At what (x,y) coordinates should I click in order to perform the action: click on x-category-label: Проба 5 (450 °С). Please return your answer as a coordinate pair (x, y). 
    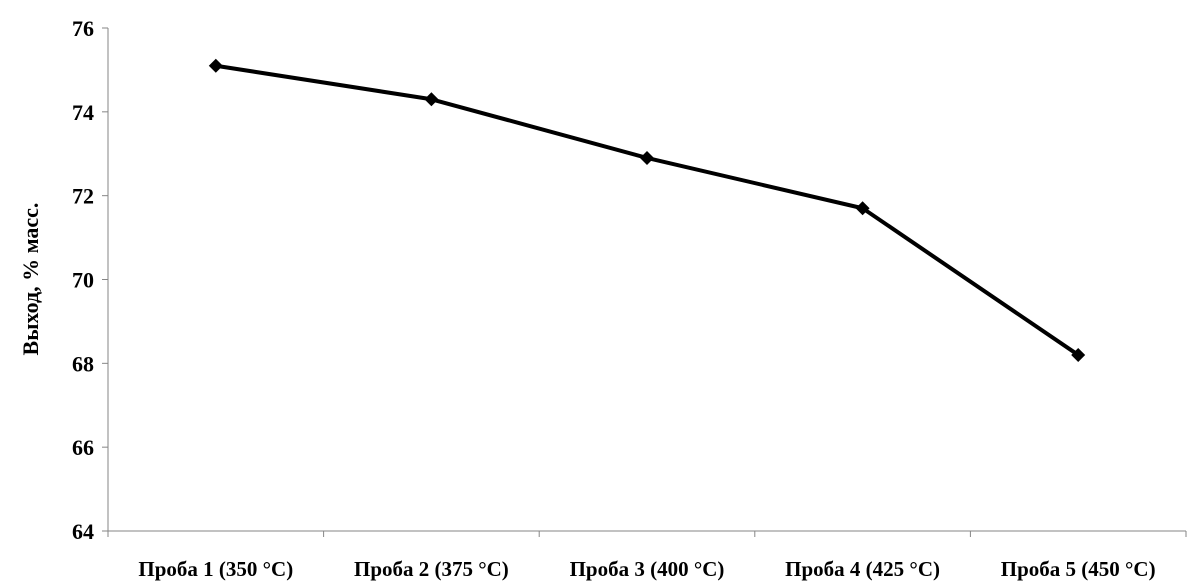
    Looking at the image, I should click on (1078, 569).